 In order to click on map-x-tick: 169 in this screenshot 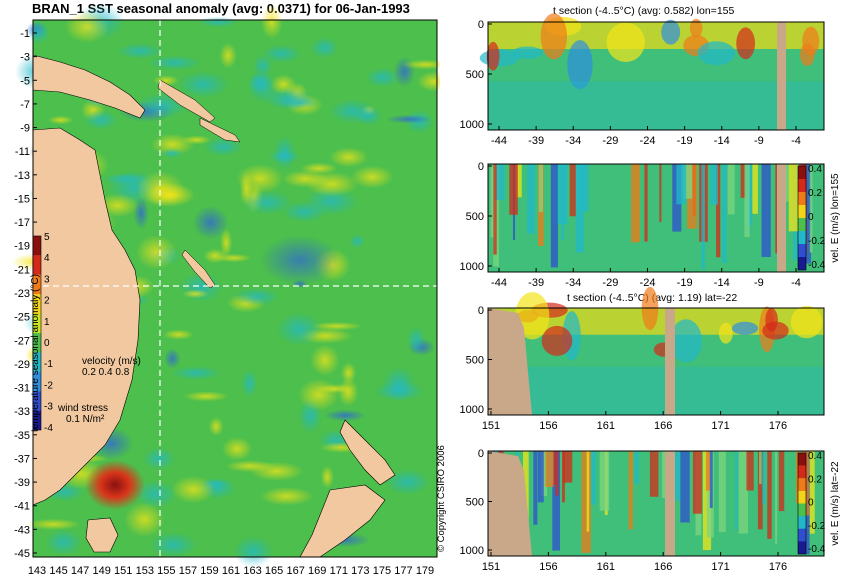, I will do `click(317, 571)`.